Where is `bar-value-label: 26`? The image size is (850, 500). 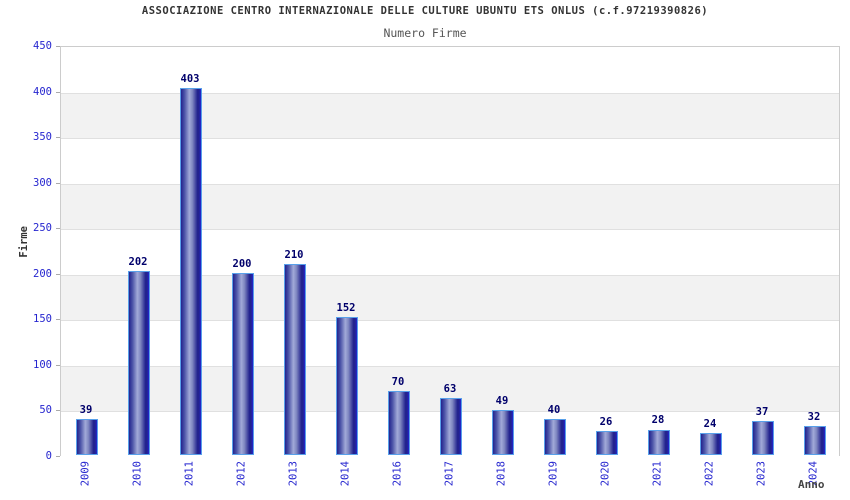
bar-value-label: 26 is located at coordinates (606, 422).